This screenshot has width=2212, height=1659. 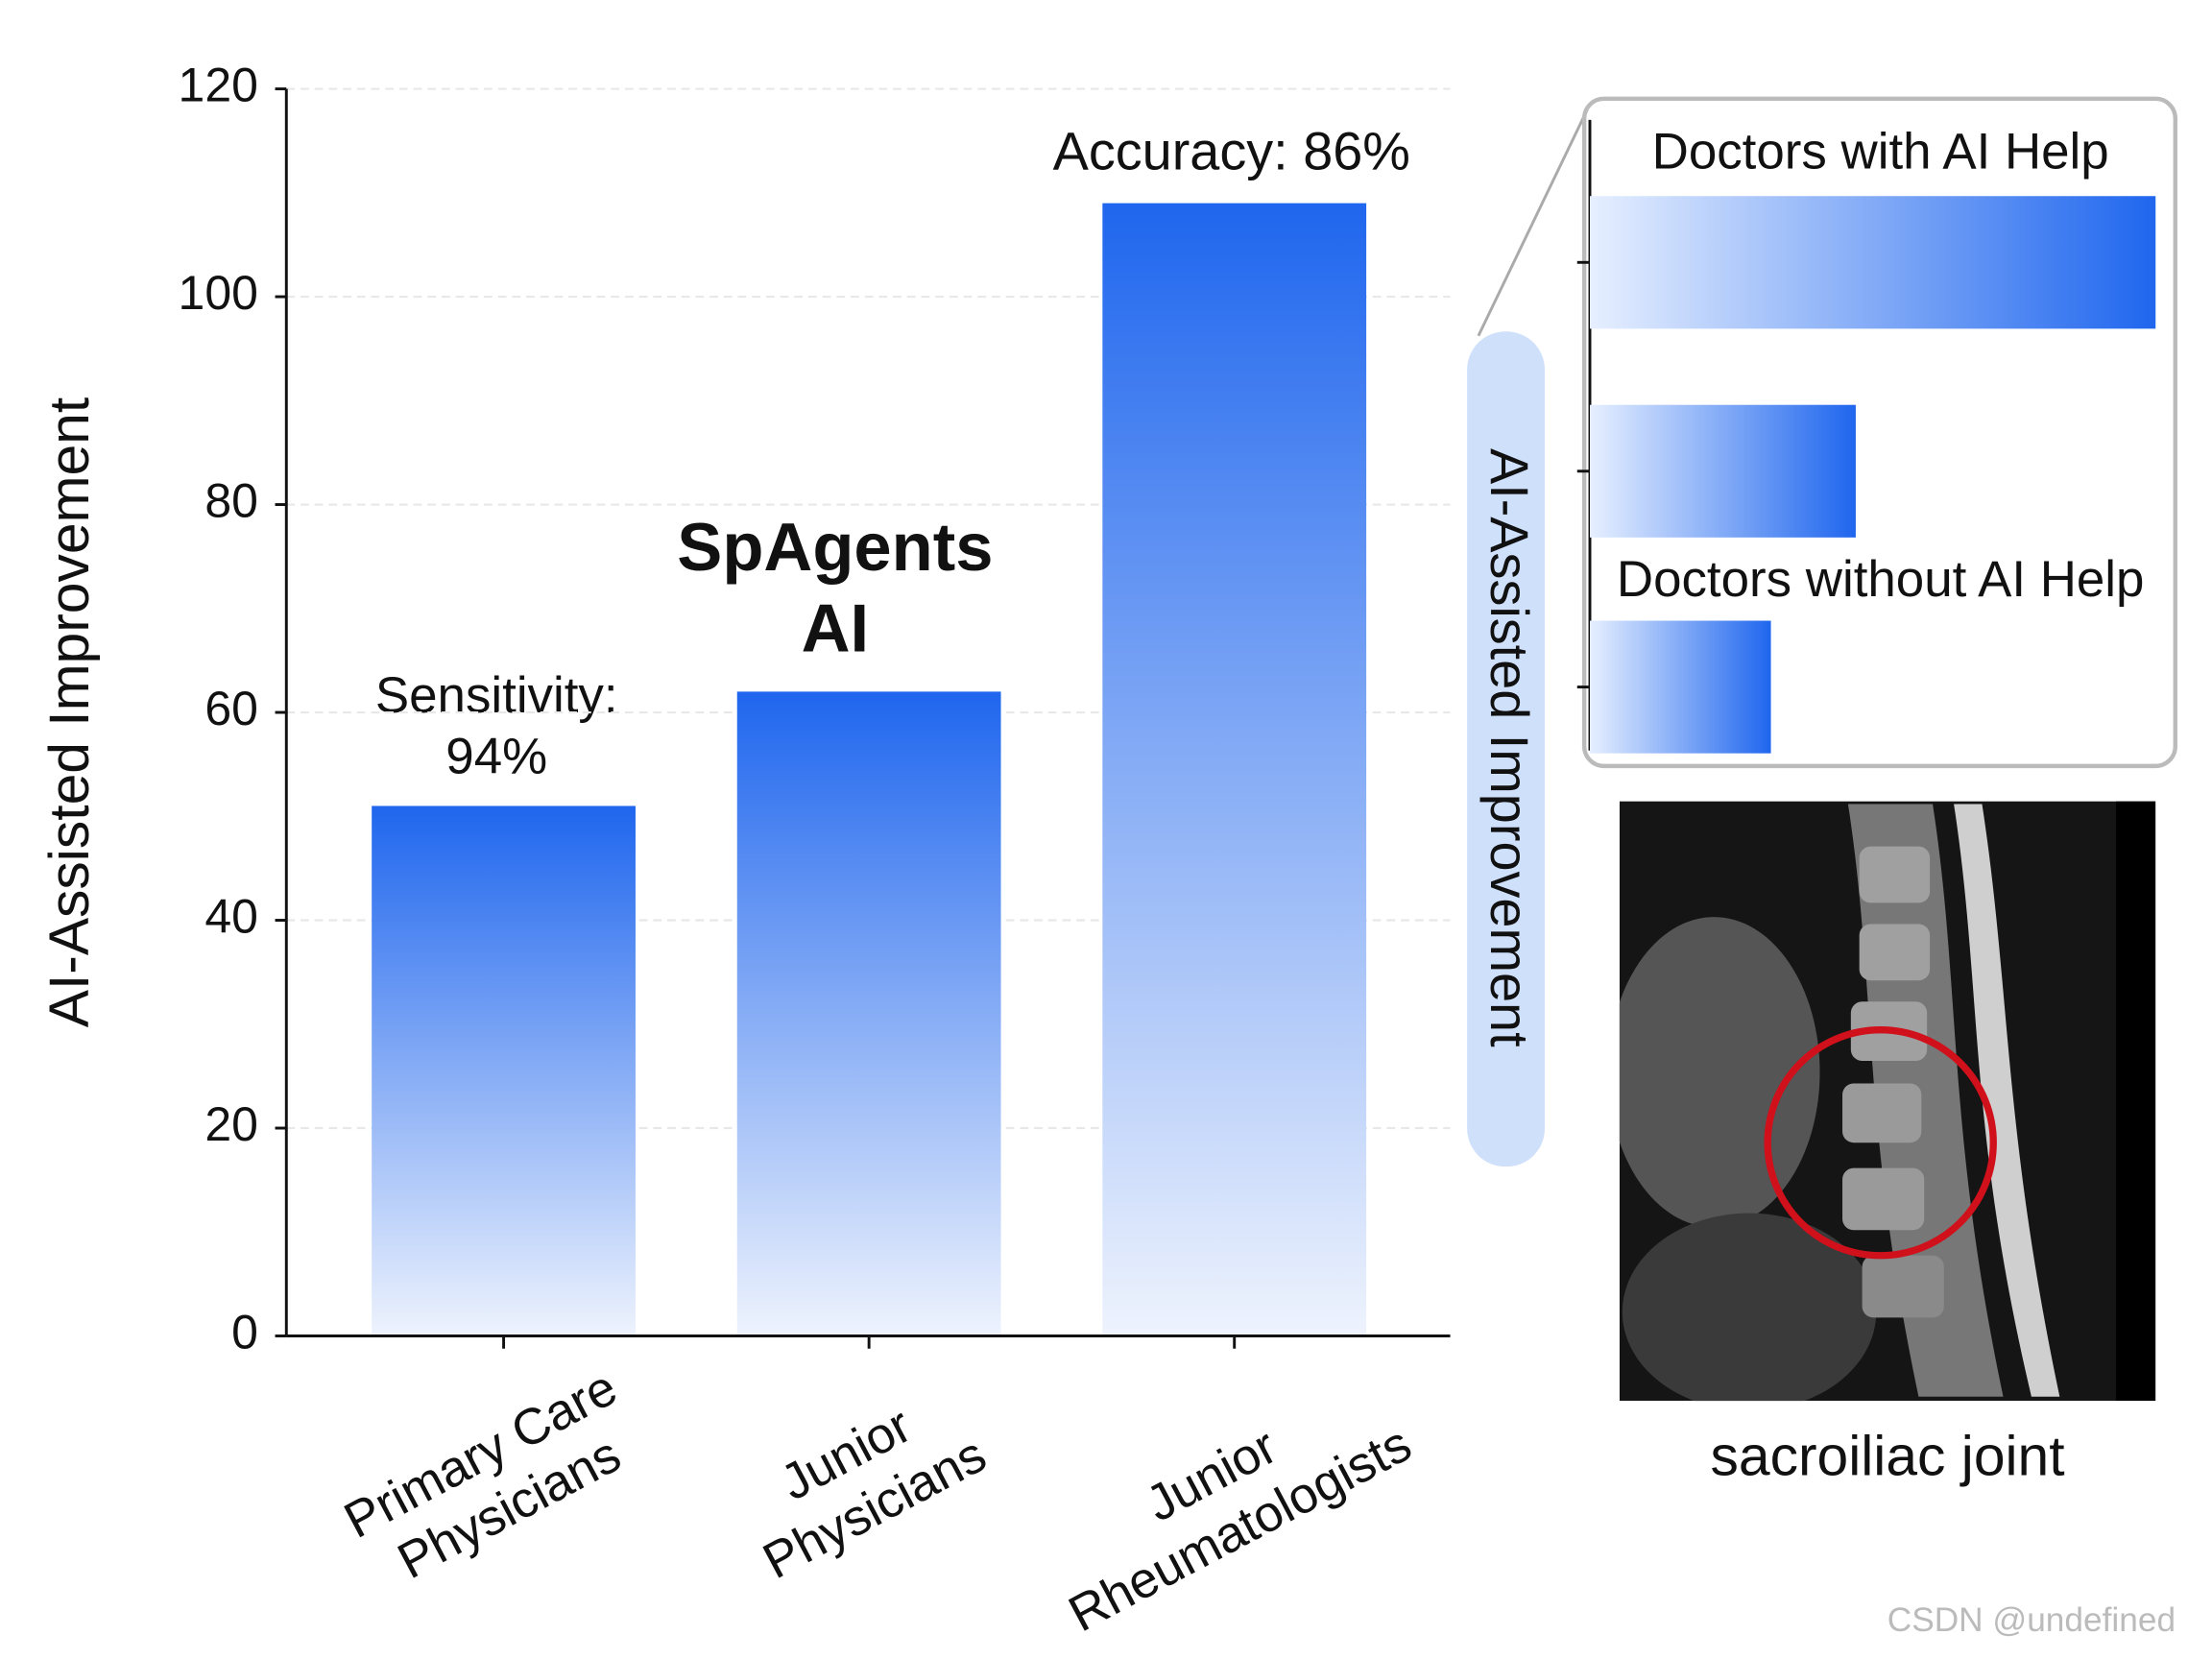 I want to click on highlight-circle, so click(x=1880, y=1142).